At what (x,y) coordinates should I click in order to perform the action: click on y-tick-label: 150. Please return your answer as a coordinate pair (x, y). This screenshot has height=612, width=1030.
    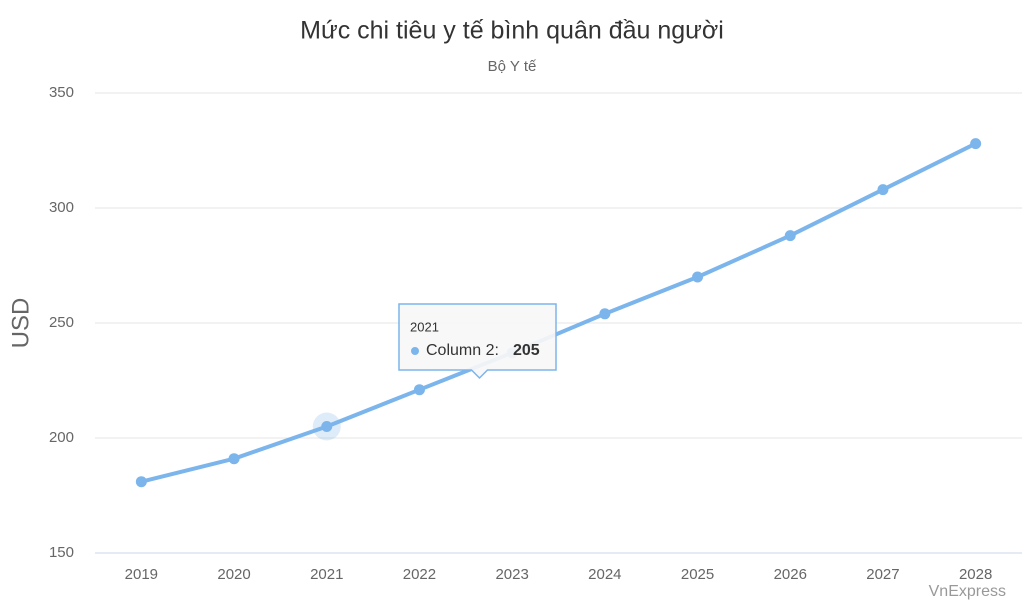
    Looking at the image, I should click on (61, 552).